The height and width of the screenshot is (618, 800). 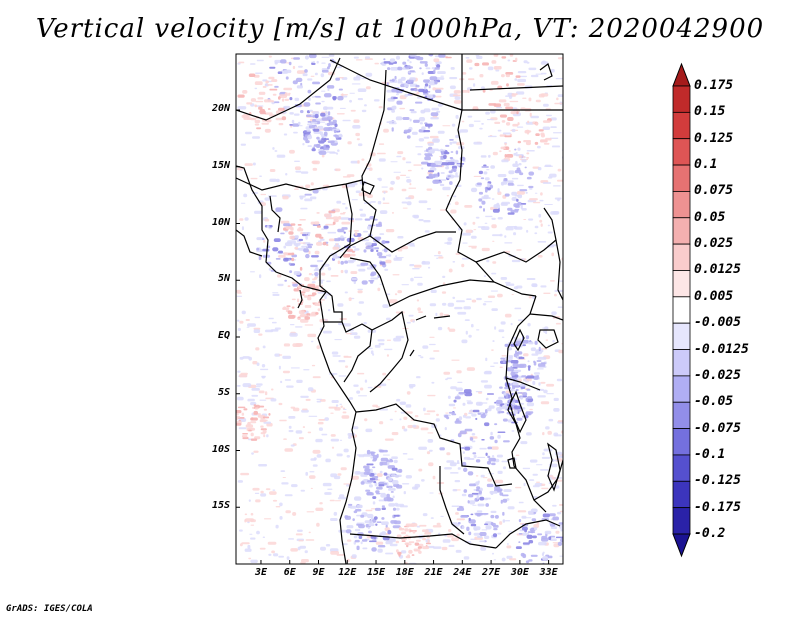 What do you see at coordinates (223, 335) in the screenshot?
I see `lat-label: EQ` at bounding box center [223, 335].